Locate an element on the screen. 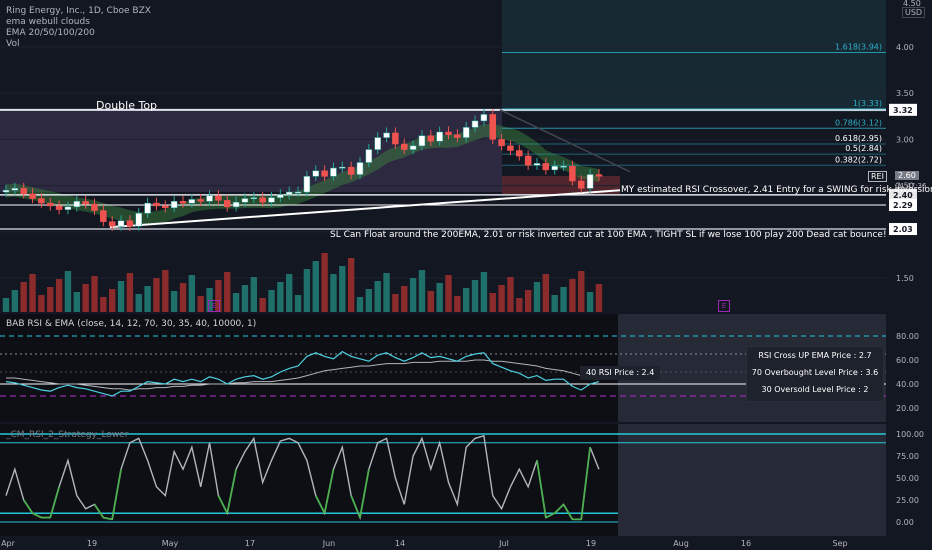  crsi-panel-title: _CM_RSI_2_Strategy_Lower is located at coordinates (67, 435).